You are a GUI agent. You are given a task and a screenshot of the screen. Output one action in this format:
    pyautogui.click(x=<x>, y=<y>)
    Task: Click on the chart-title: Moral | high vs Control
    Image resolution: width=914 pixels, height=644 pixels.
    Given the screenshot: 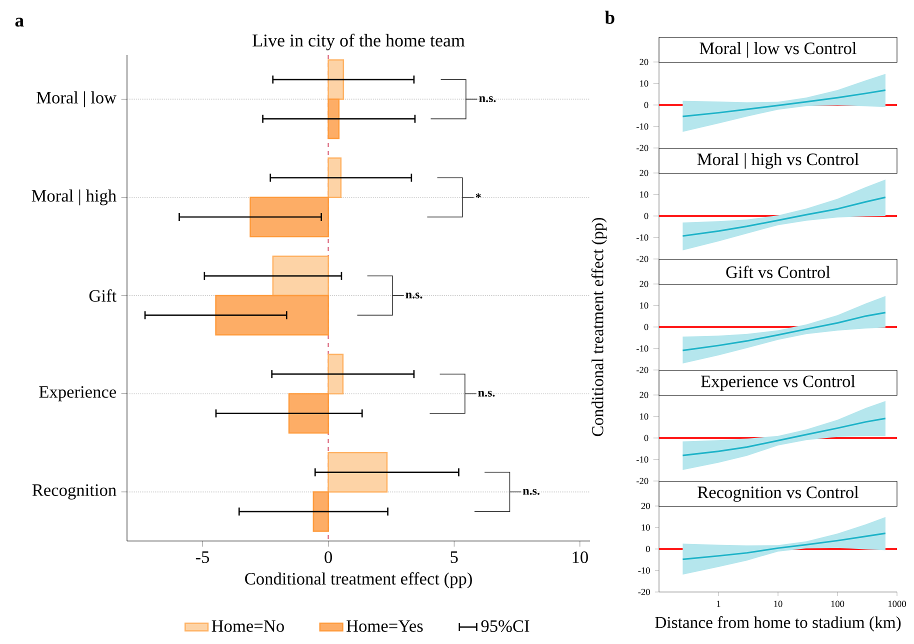 What is the action you would take?
    pyautogui.click(x=778, y=161)
    